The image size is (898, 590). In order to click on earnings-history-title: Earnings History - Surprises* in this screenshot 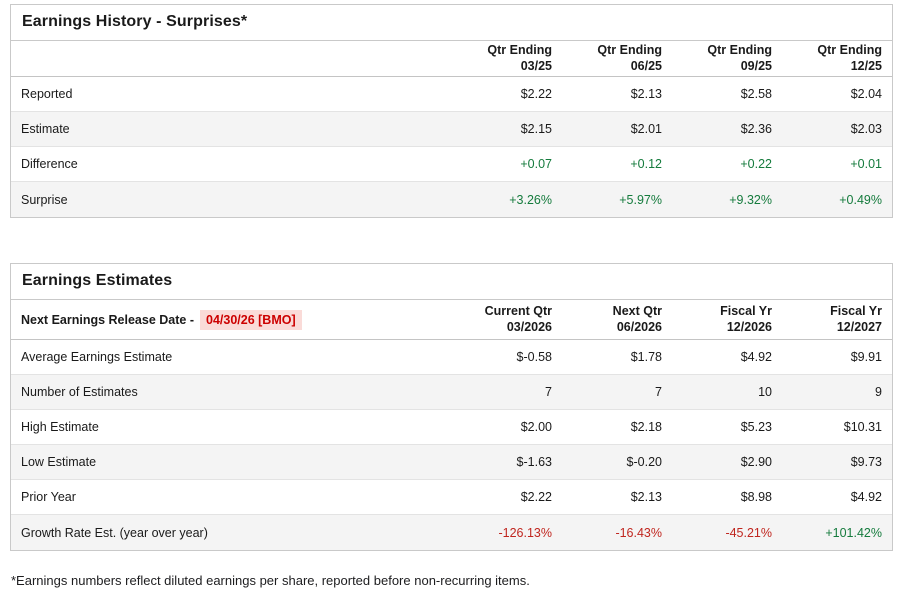, I will do `click(451, 23)`.